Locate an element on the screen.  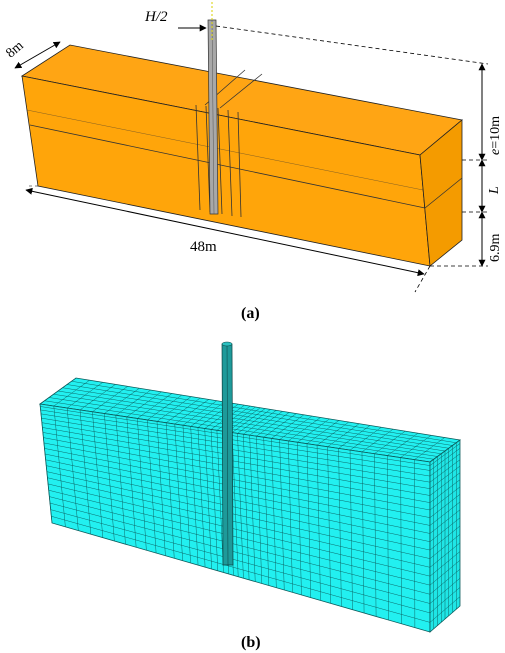
label-length: 48m is located at coordinates (203, 247).